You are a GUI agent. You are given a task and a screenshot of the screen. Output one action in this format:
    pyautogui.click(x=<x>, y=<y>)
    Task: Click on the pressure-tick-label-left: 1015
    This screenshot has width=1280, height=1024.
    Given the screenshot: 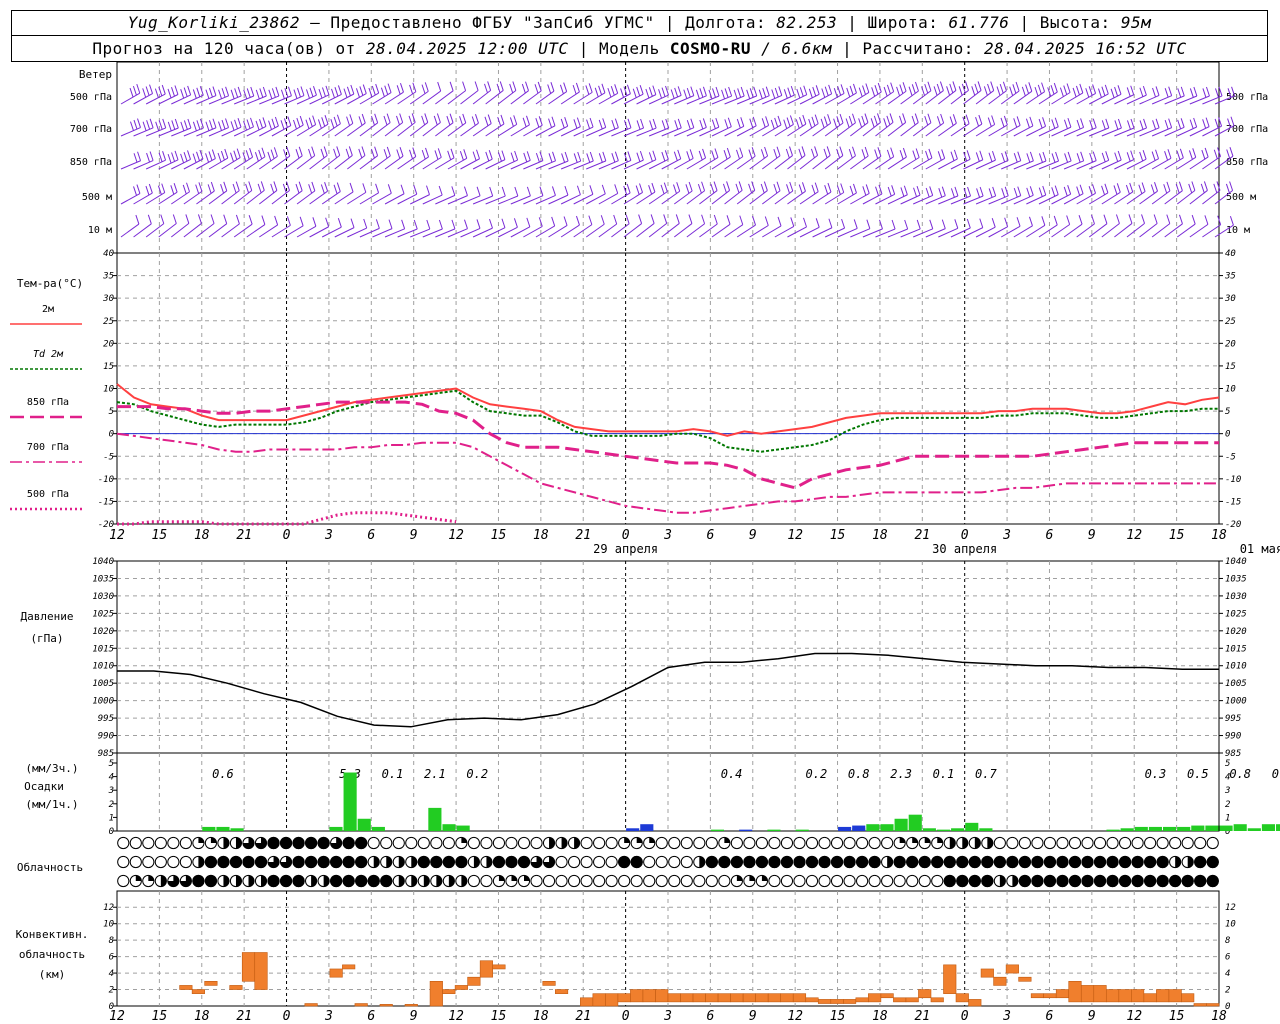 What is the action you would take?
    pyautogui.click(x=103, y=649)
    